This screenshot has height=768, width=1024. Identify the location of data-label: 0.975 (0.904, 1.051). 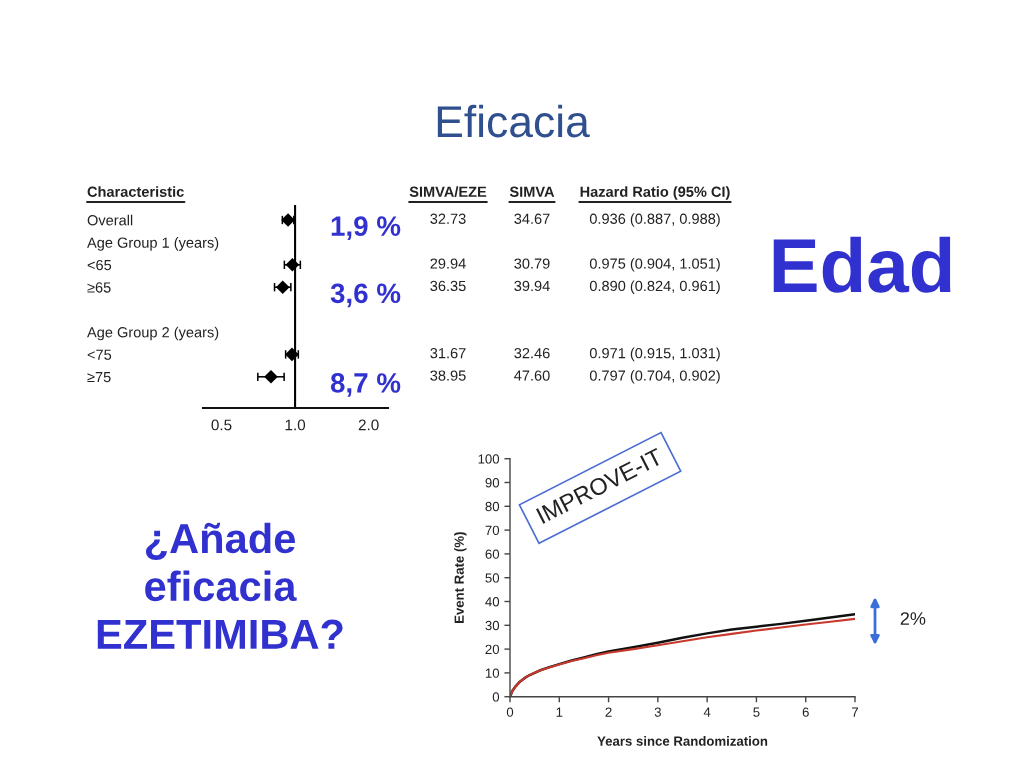
(654, 265).